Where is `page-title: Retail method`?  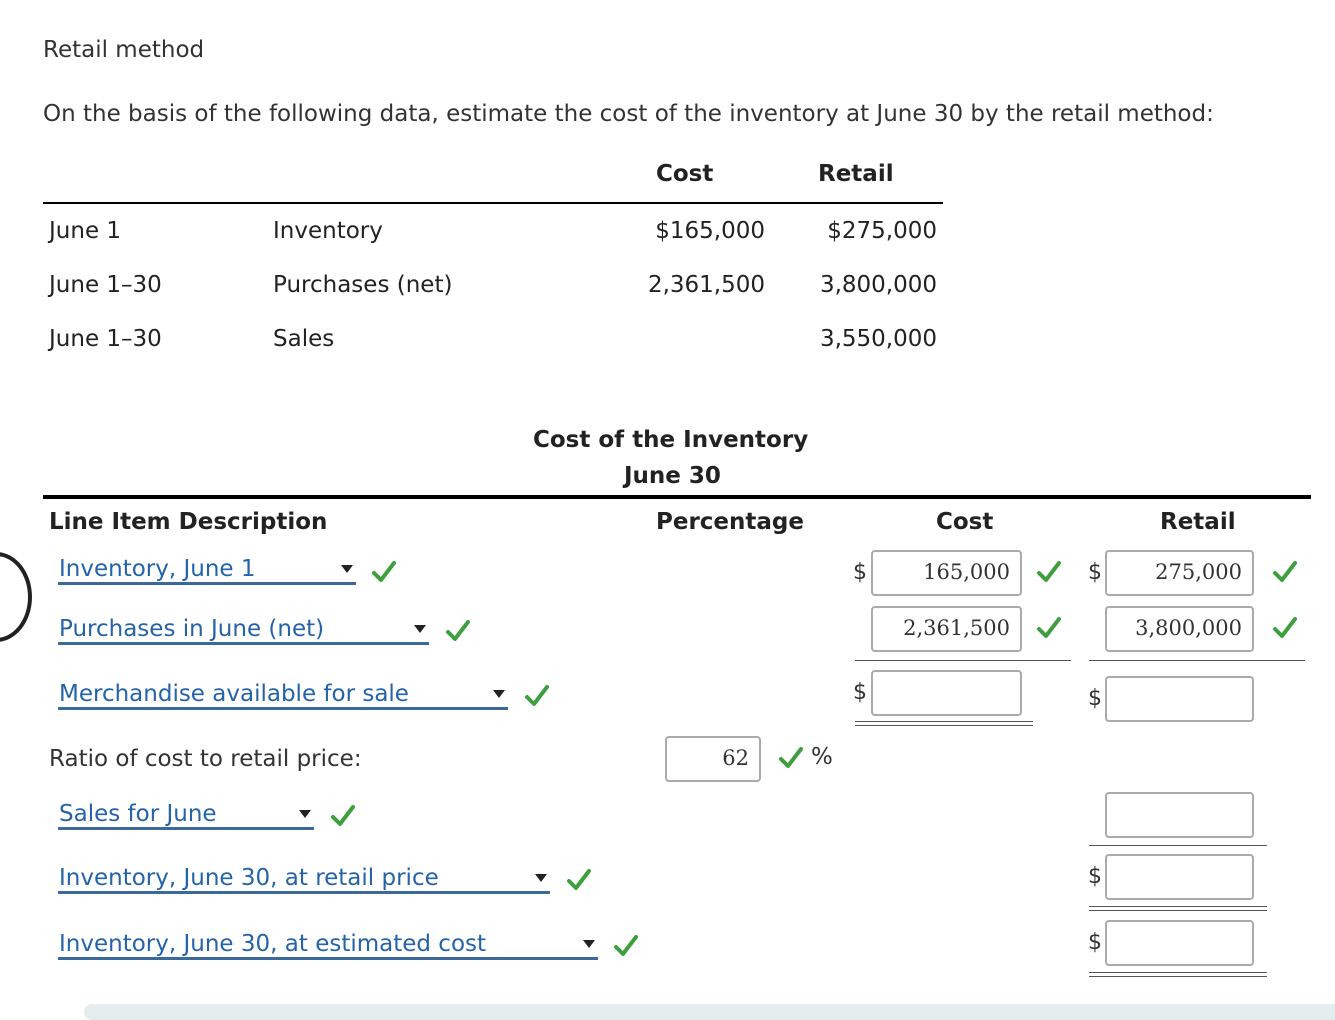 page-title: Retail method is located at coordinates (124, 50).